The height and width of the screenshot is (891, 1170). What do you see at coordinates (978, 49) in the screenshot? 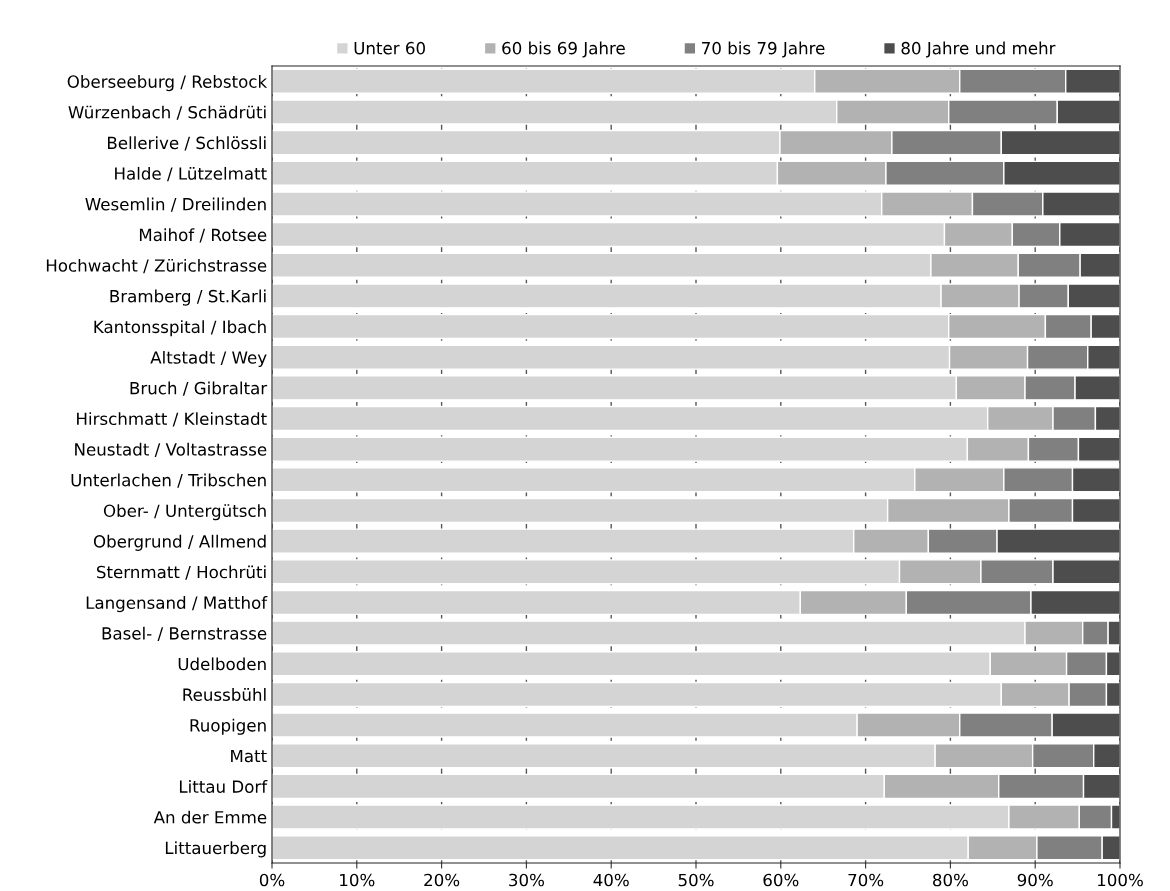
I see `legend-label: 80 Jahre und mehr` at bounding box center [978, 49].